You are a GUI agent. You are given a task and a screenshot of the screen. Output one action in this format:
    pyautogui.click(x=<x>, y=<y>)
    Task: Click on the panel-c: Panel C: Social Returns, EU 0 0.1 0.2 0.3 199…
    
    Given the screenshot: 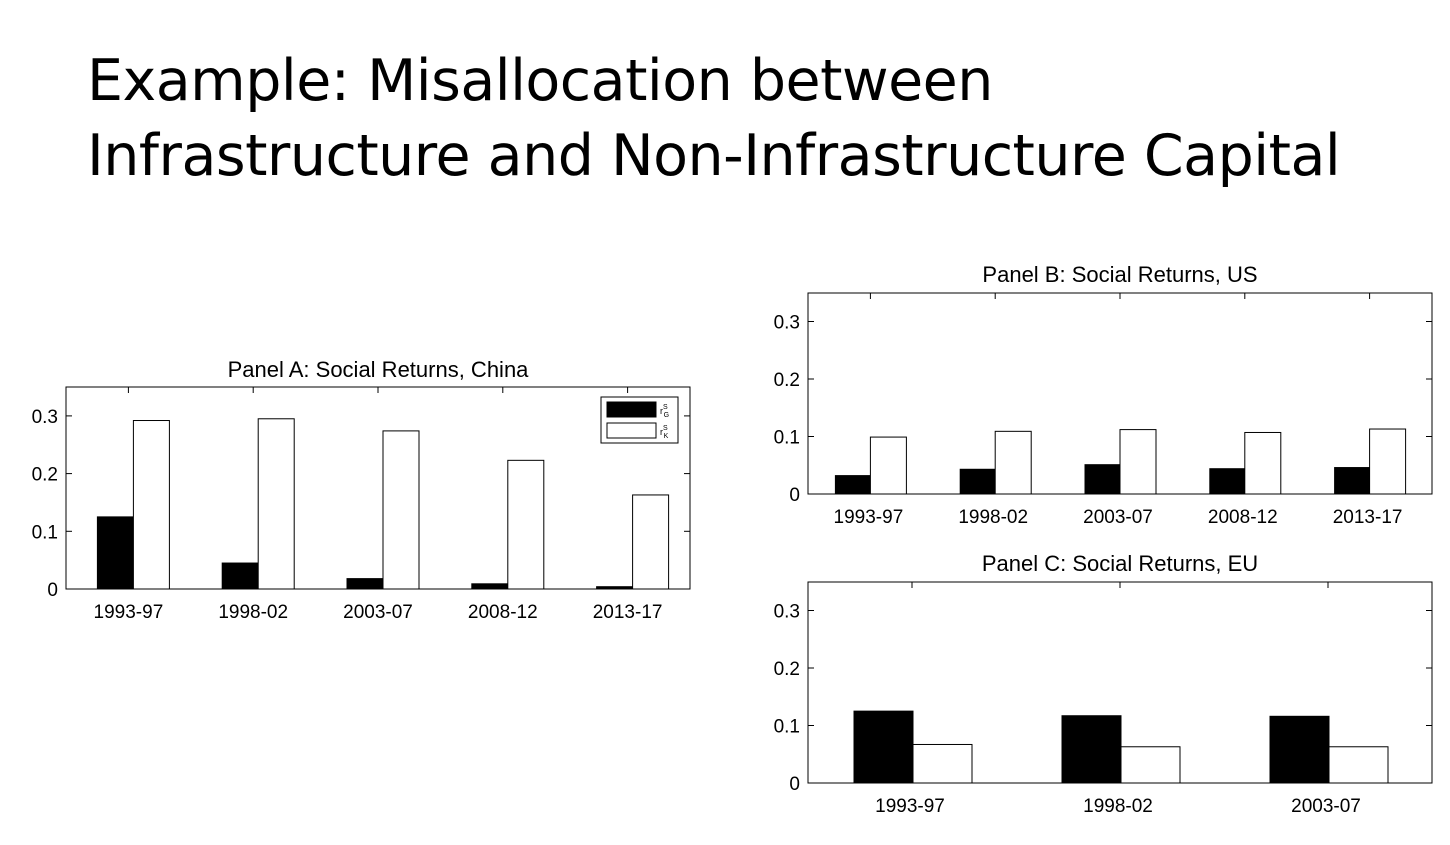 What is the action you would take?
    pyautogui.click(x=1103, y=684)
    